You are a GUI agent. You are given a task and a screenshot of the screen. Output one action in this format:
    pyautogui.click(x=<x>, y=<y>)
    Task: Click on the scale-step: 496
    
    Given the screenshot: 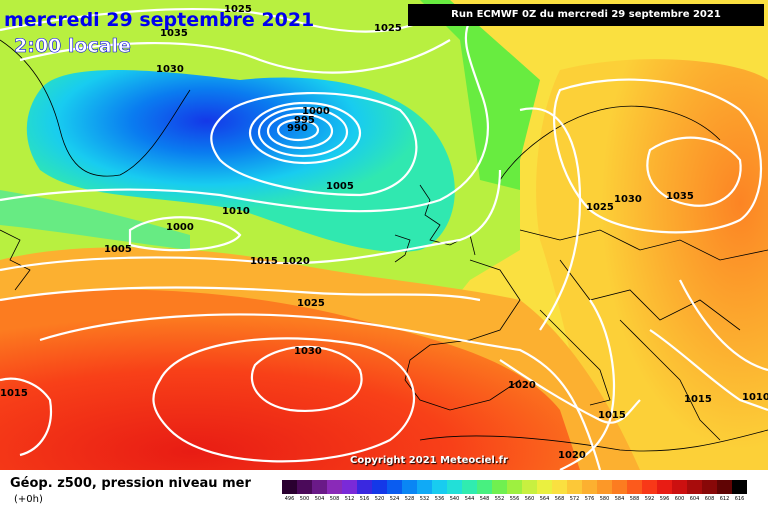 What is the action you would take?
    pyautogui.click(x=289, y=491)
    